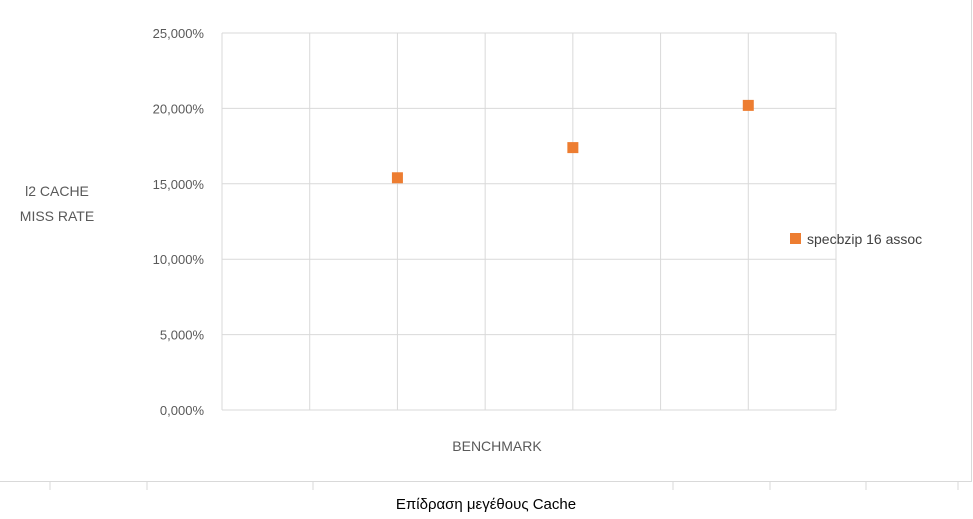  Describe the element at coordinates (179, 259) in the screenshot. I see `y-tick-label: 10,000%` at that location.